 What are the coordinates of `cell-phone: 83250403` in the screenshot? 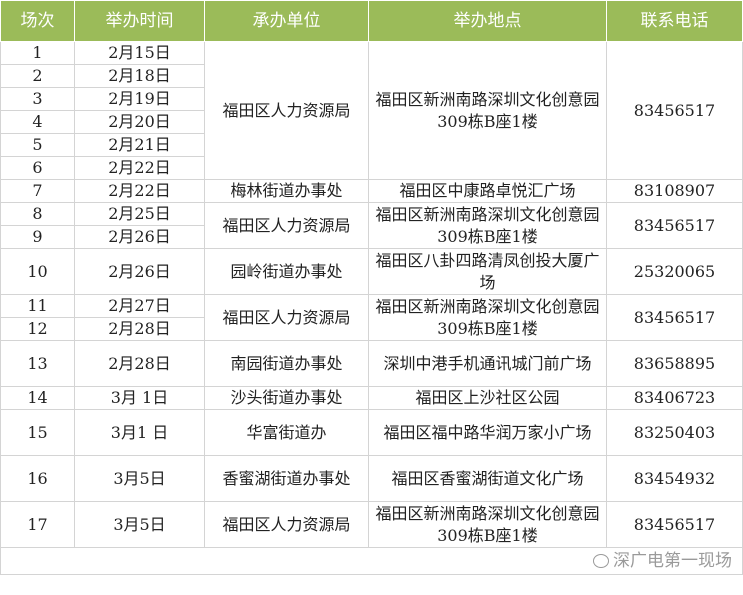 It's located at (674, 432).